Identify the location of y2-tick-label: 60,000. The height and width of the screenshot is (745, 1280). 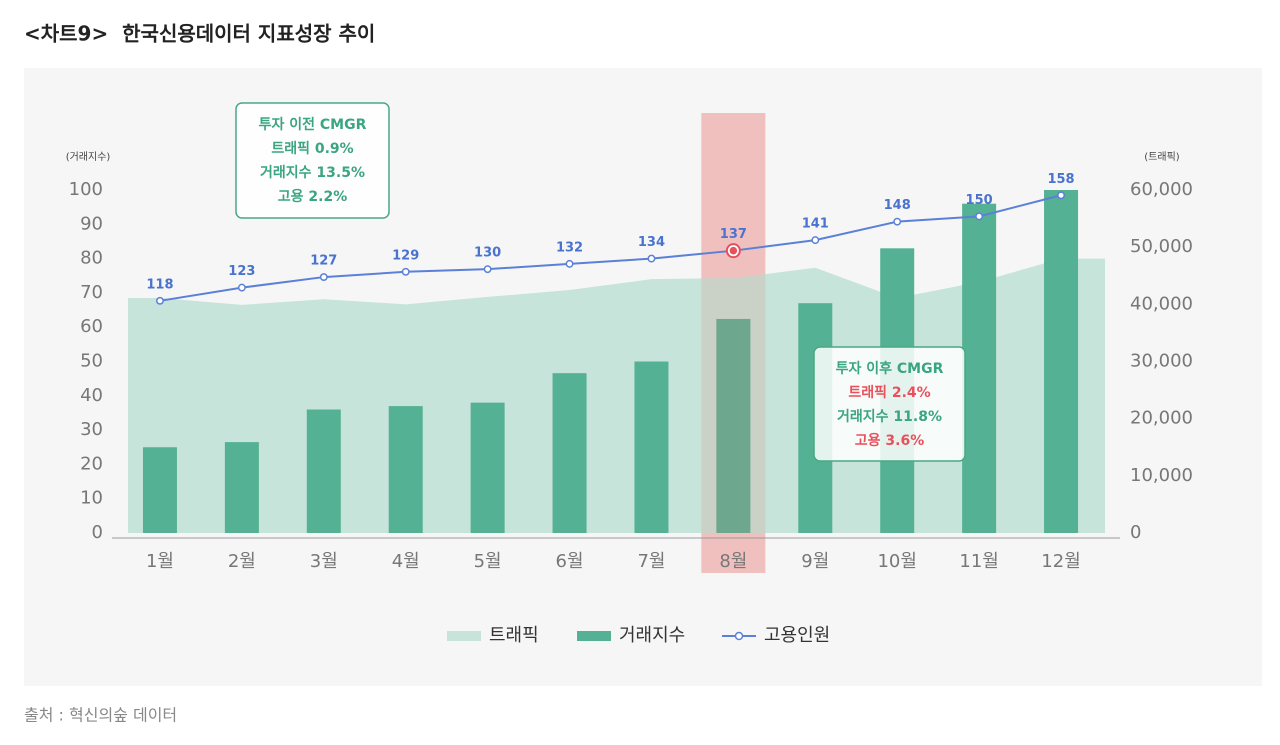
(1161, 189).